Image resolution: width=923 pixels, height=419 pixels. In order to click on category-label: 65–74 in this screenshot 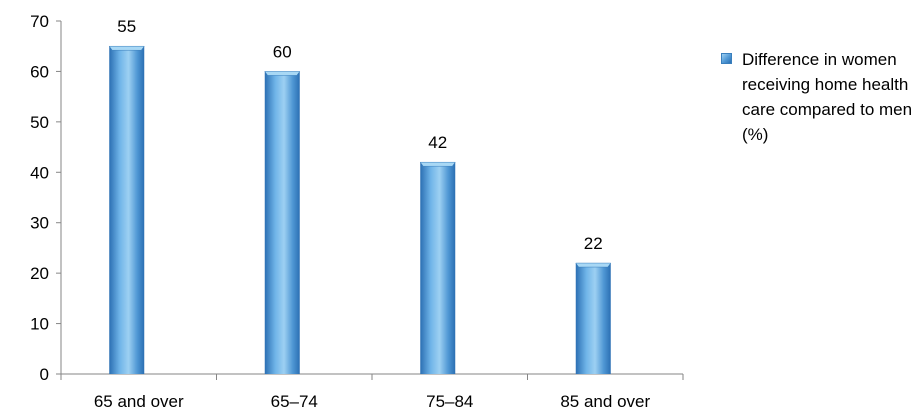, I will do `click(294, 401)`.